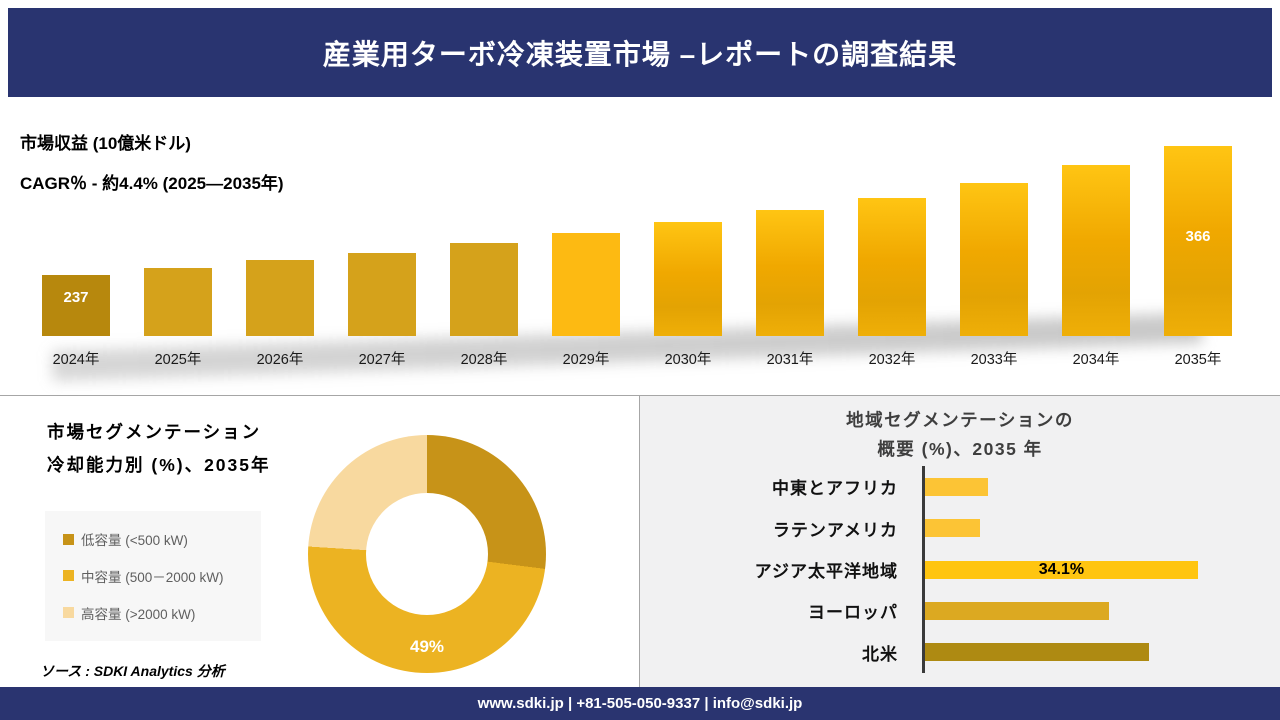 The width and height of the screenshot is (1280, 720). I want to click on regional-row: 北米, so click(960, 652).